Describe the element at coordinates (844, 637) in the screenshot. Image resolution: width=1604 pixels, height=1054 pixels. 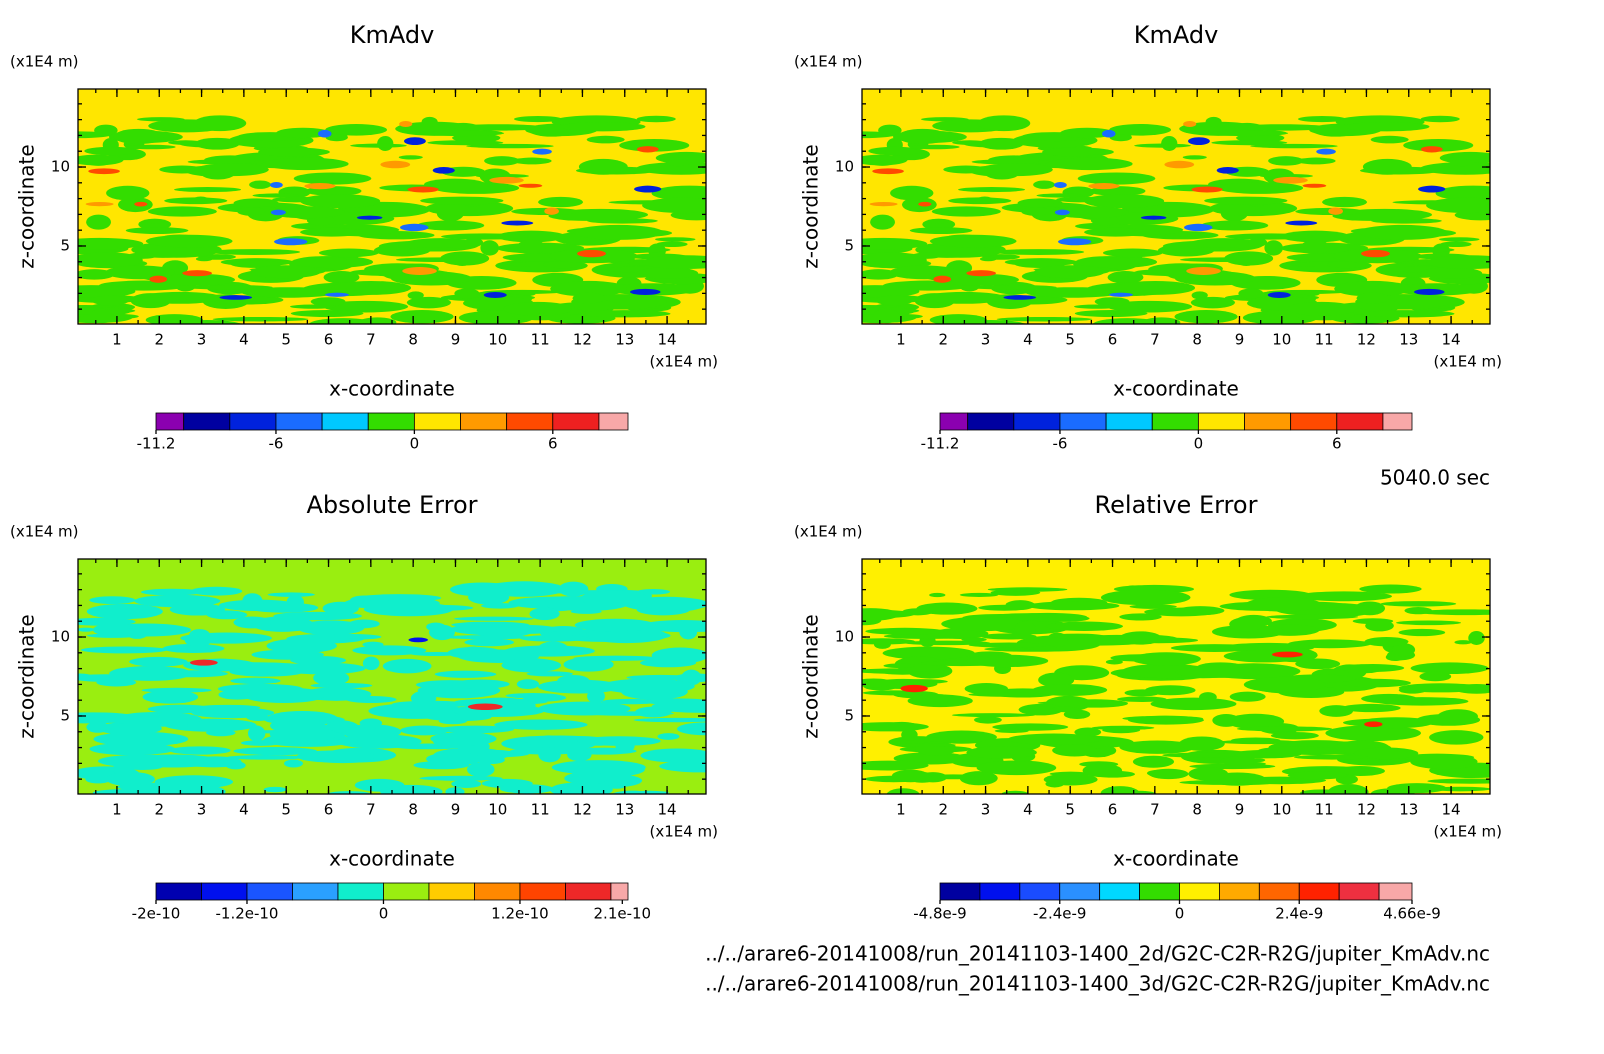
I see `y-tick-label: 10` at that location.